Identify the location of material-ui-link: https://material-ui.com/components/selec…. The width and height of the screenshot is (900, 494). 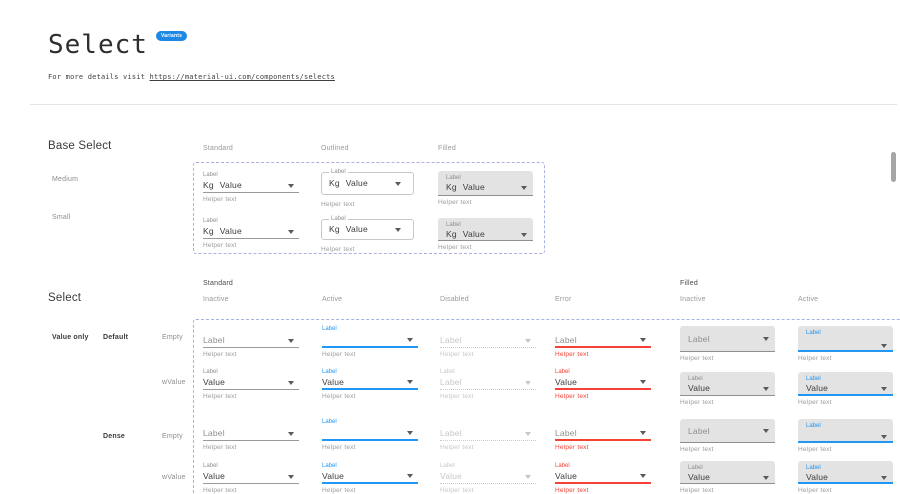
(242, 77).